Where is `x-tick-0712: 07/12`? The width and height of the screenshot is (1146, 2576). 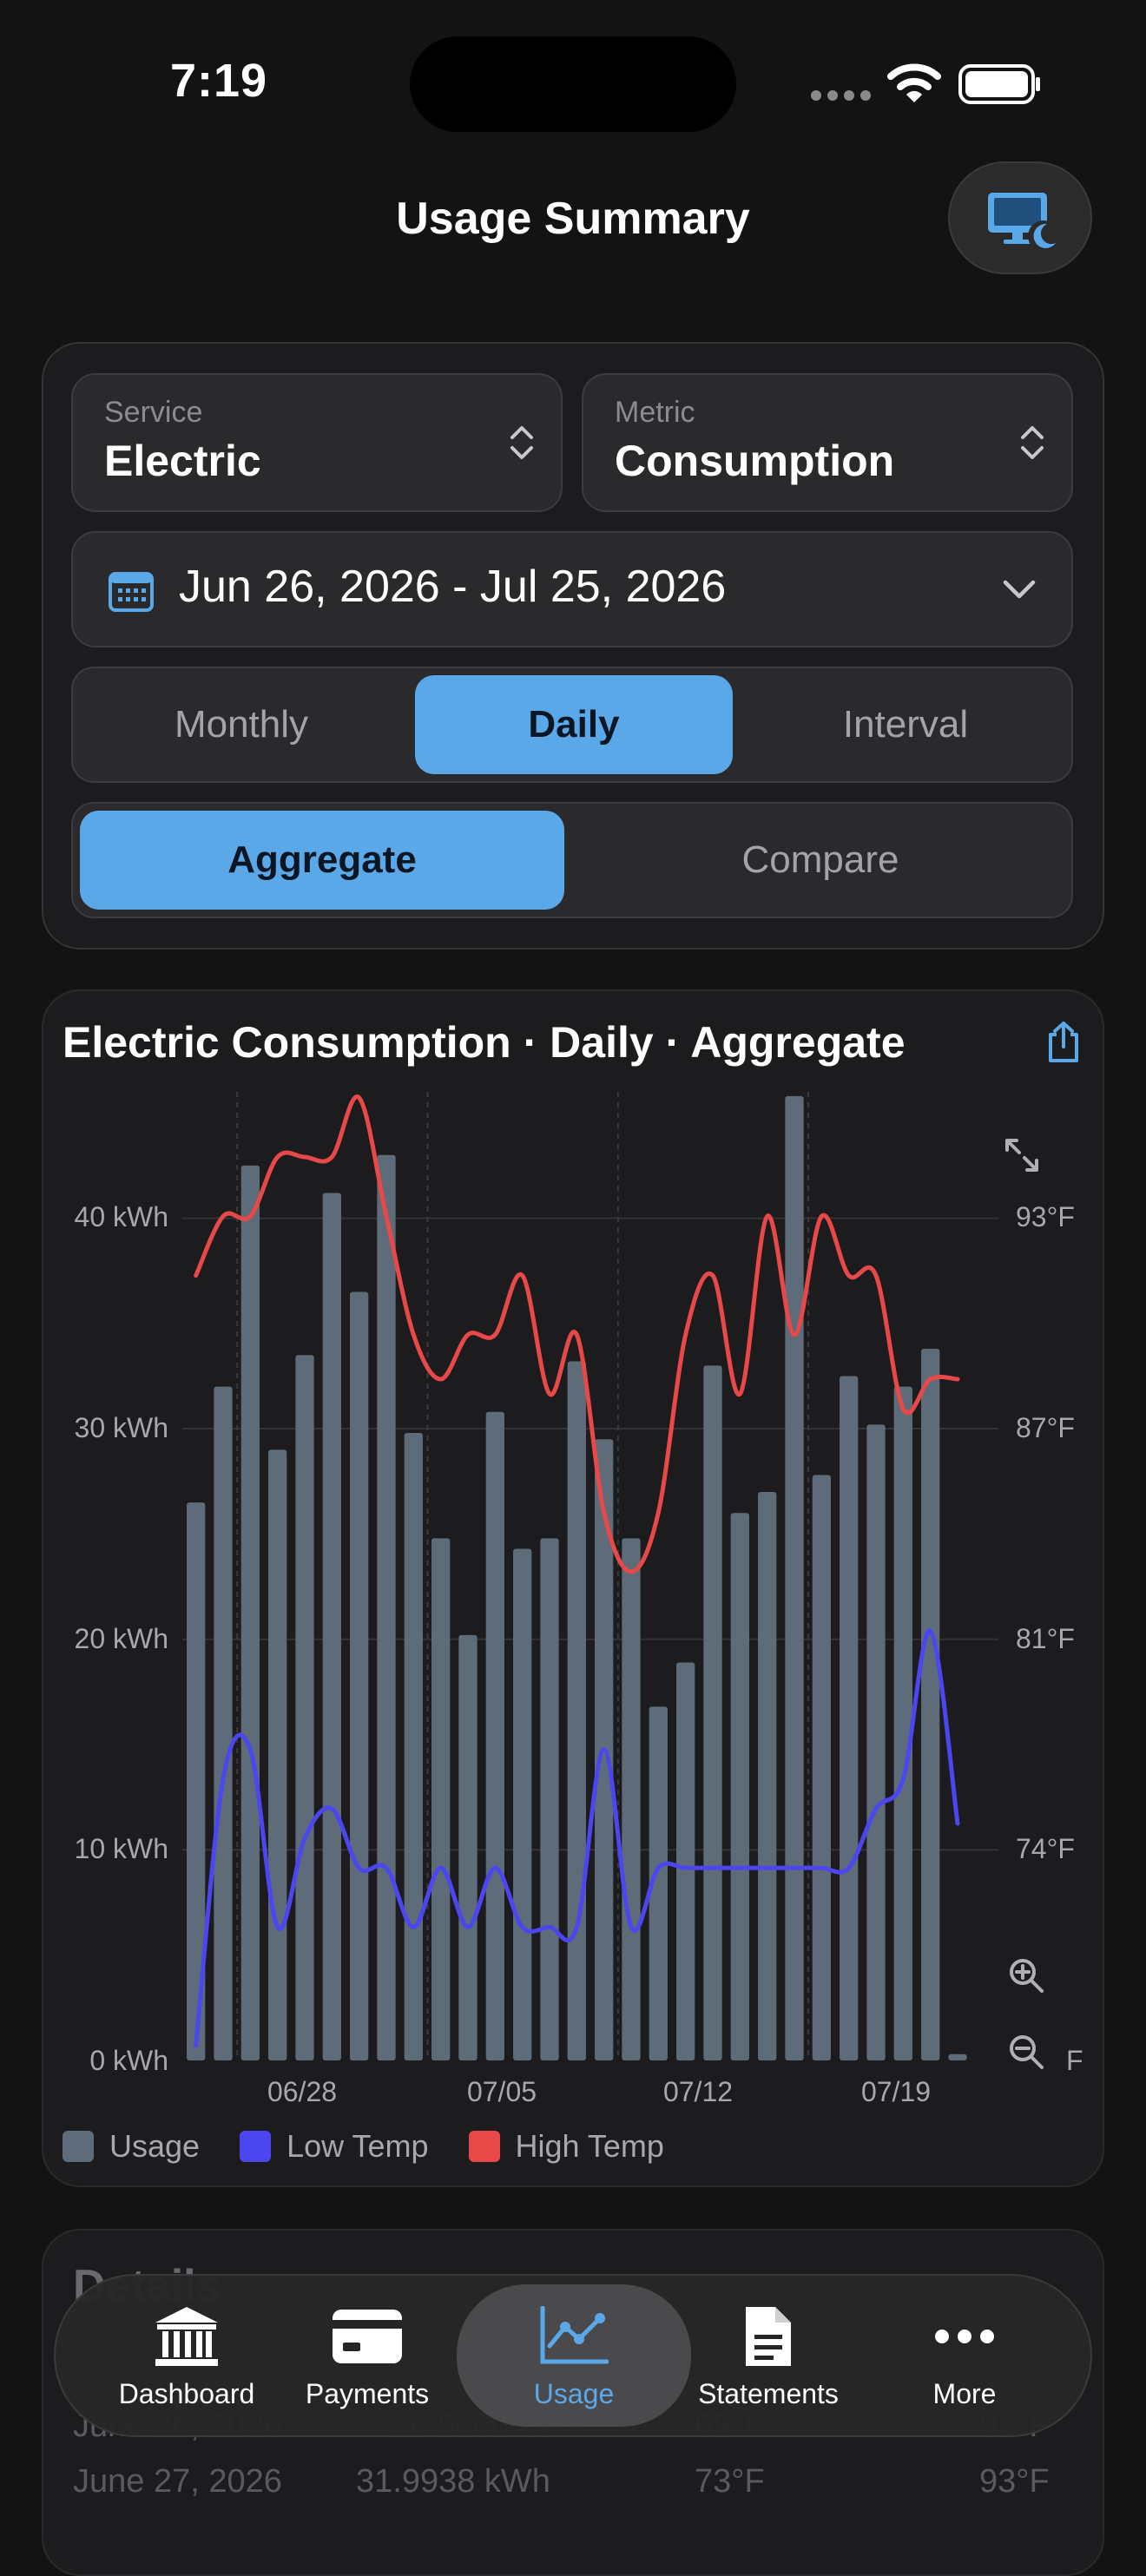
x-tick-0712: 07/12 is located at coordinates (698, 2092).